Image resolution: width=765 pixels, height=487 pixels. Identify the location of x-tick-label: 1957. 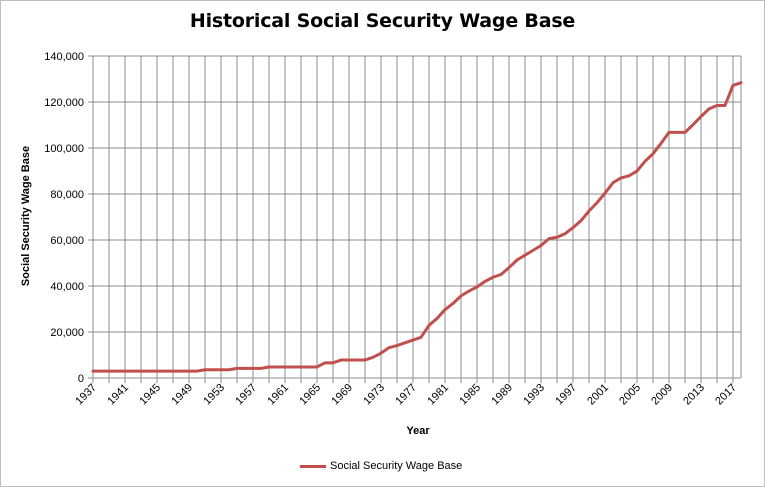
(246, 395).